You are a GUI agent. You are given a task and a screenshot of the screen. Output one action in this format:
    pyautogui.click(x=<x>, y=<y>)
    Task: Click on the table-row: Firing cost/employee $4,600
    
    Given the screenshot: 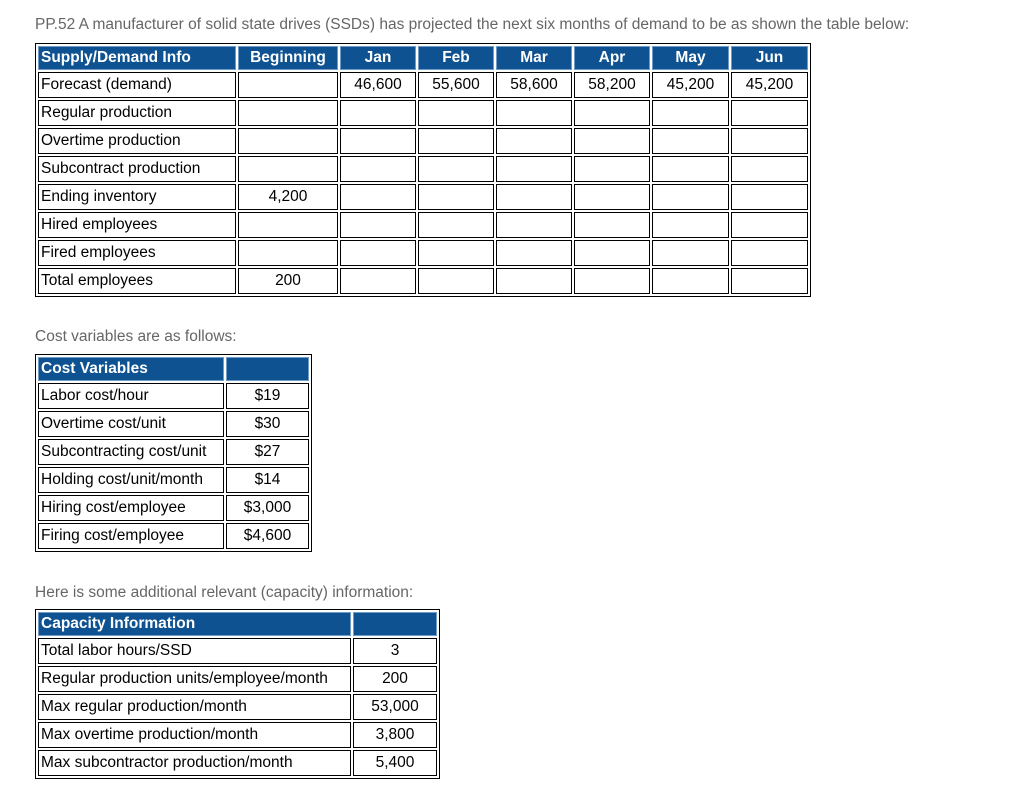 What is the action you would take?
    pyautogui.click(x=173, y=536)
    